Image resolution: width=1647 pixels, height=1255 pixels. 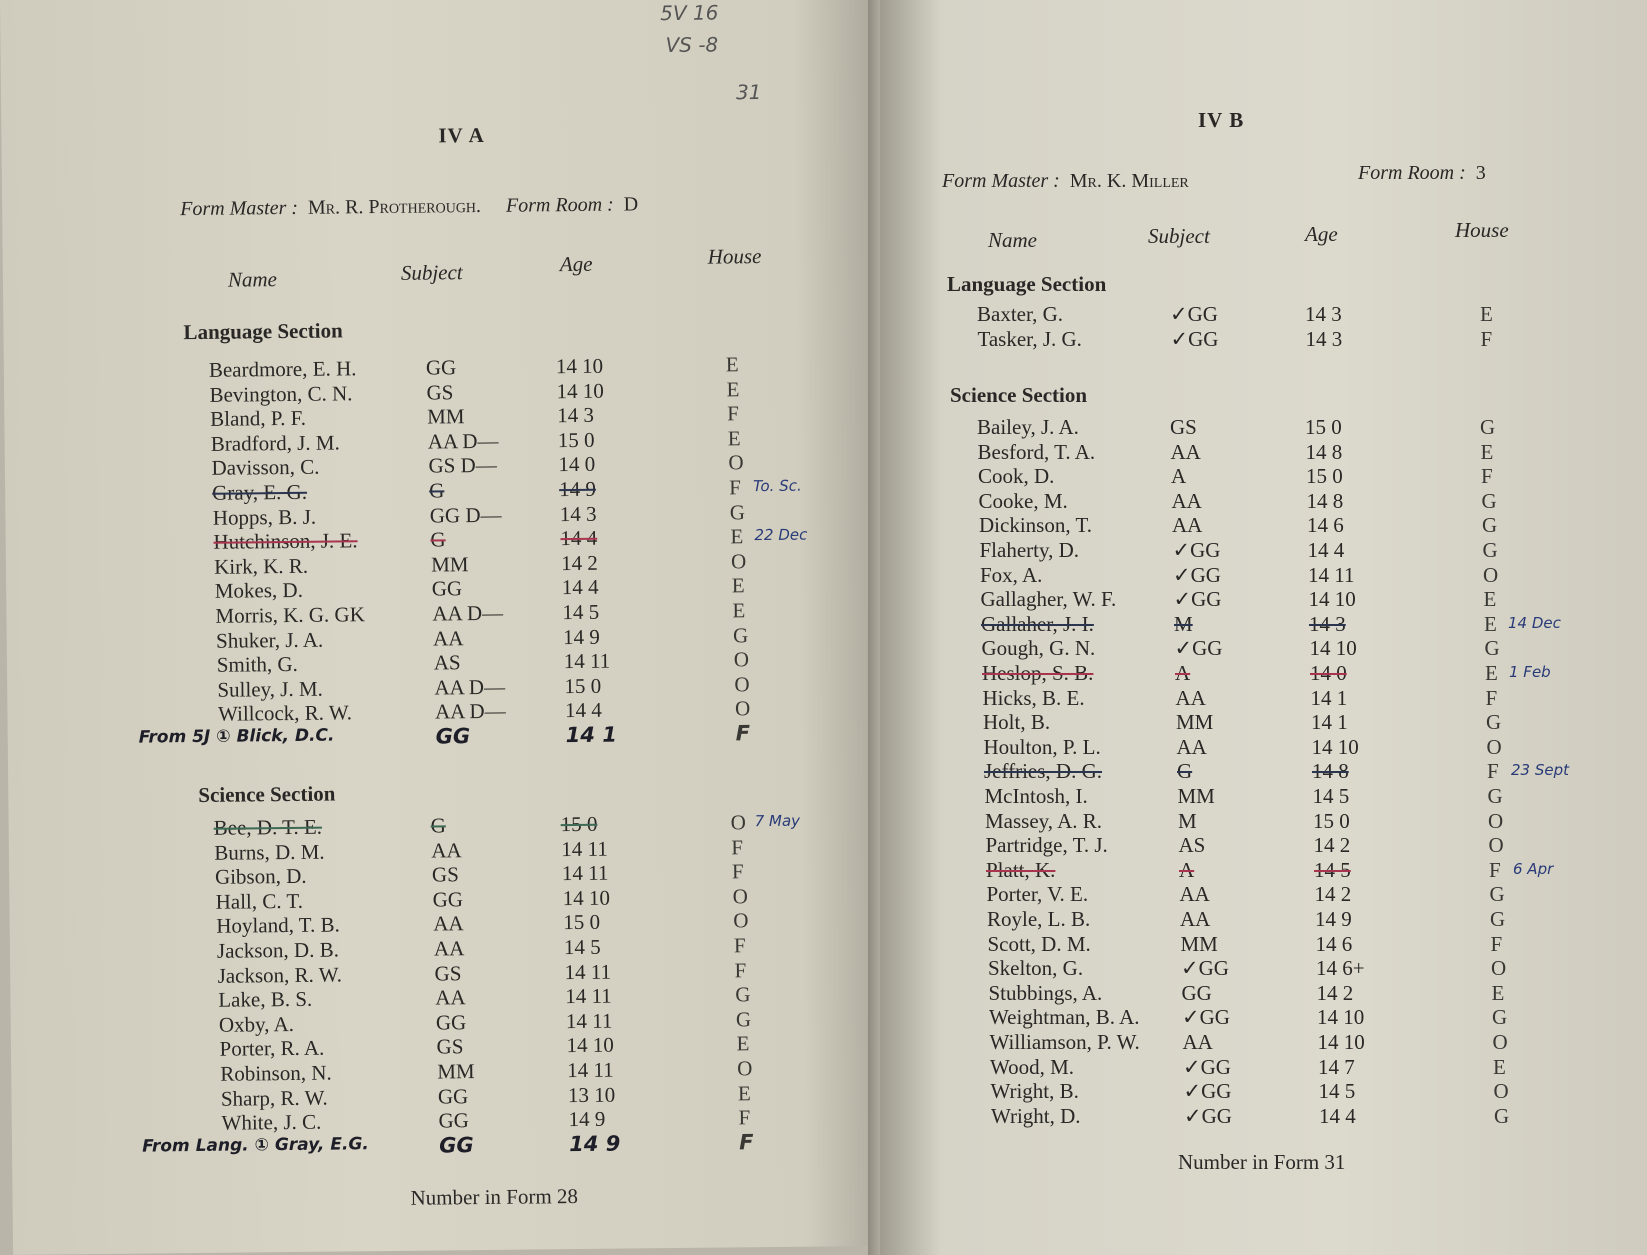 I want to click on cell-name: Wood, M., so click(x=1032, y=1066).